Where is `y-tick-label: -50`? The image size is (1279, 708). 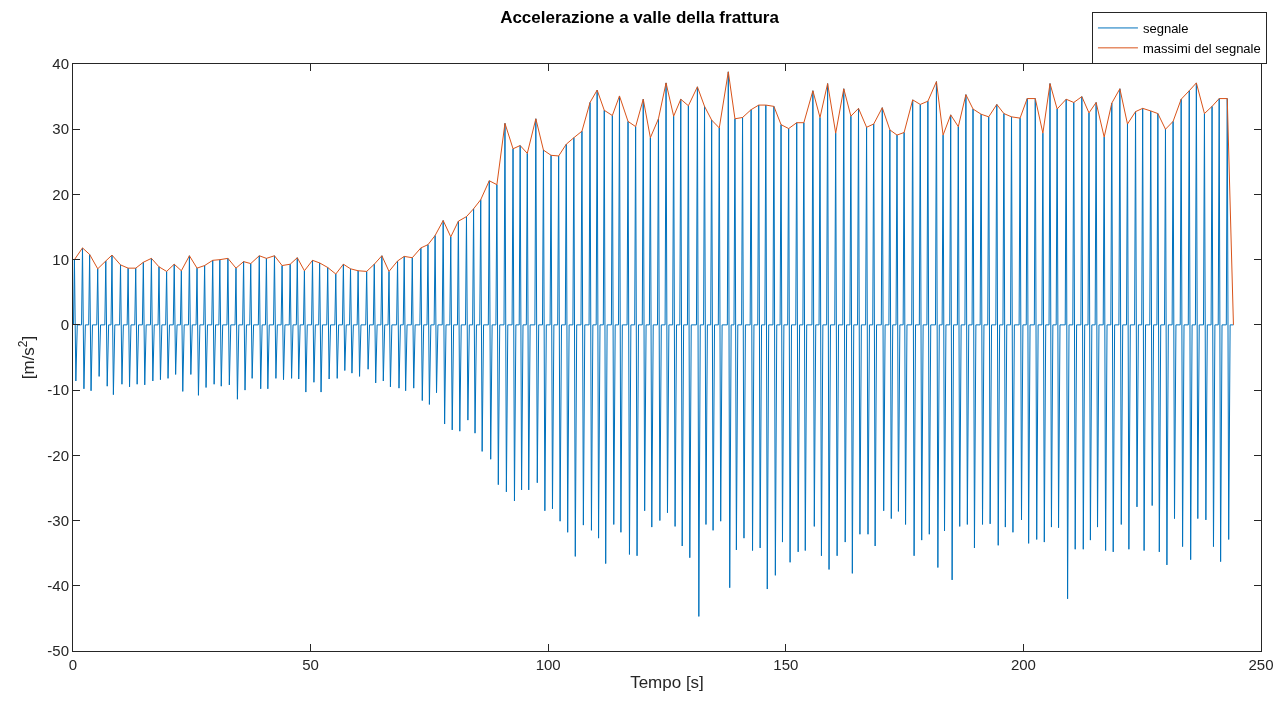
y-tick-label: -50 is located at coordinates (58, 651).